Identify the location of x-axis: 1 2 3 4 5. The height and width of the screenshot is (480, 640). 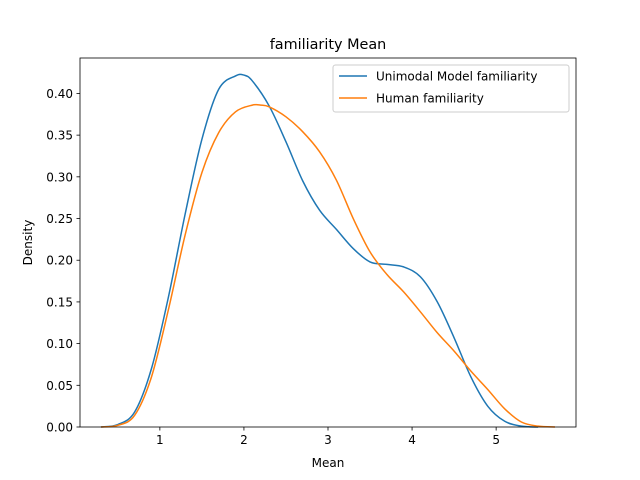
(328, 437).